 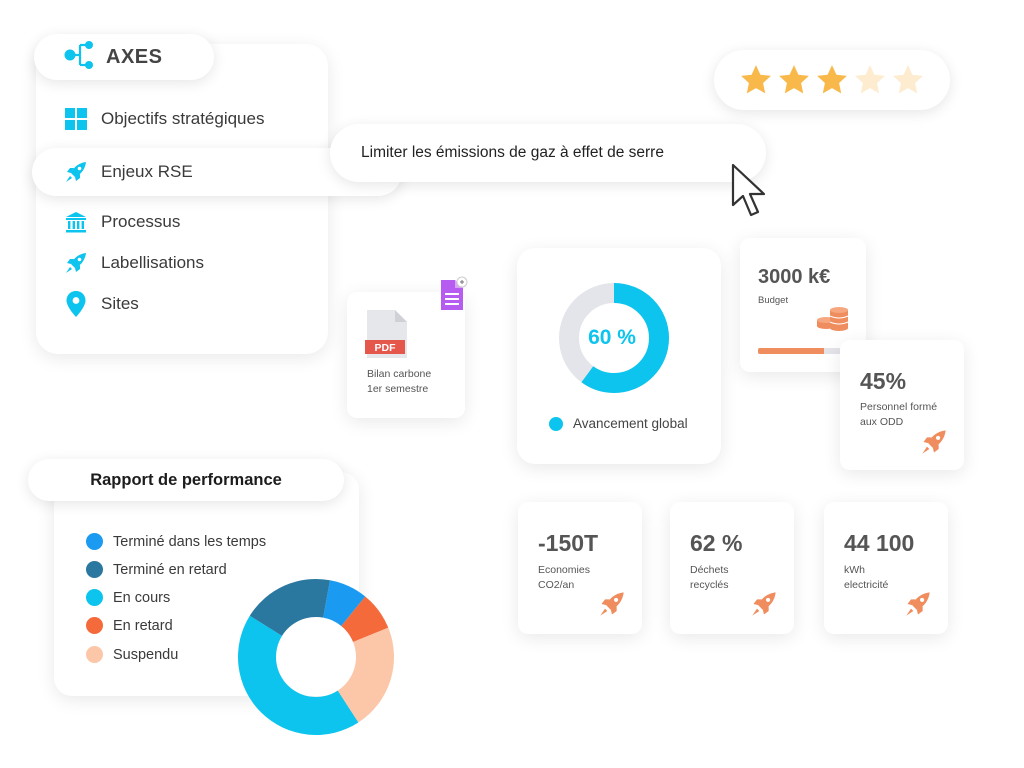 I want to click on global-legend: Avancement global, so click(x=618, y=423).